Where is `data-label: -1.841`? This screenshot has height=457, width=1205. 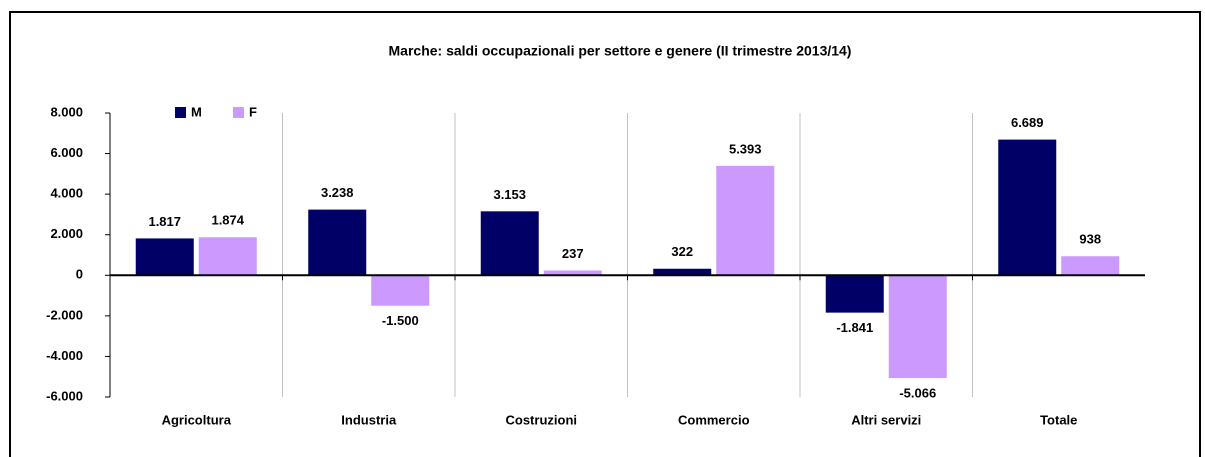
data-label: -1.841 is located at coordinates (854, 327).